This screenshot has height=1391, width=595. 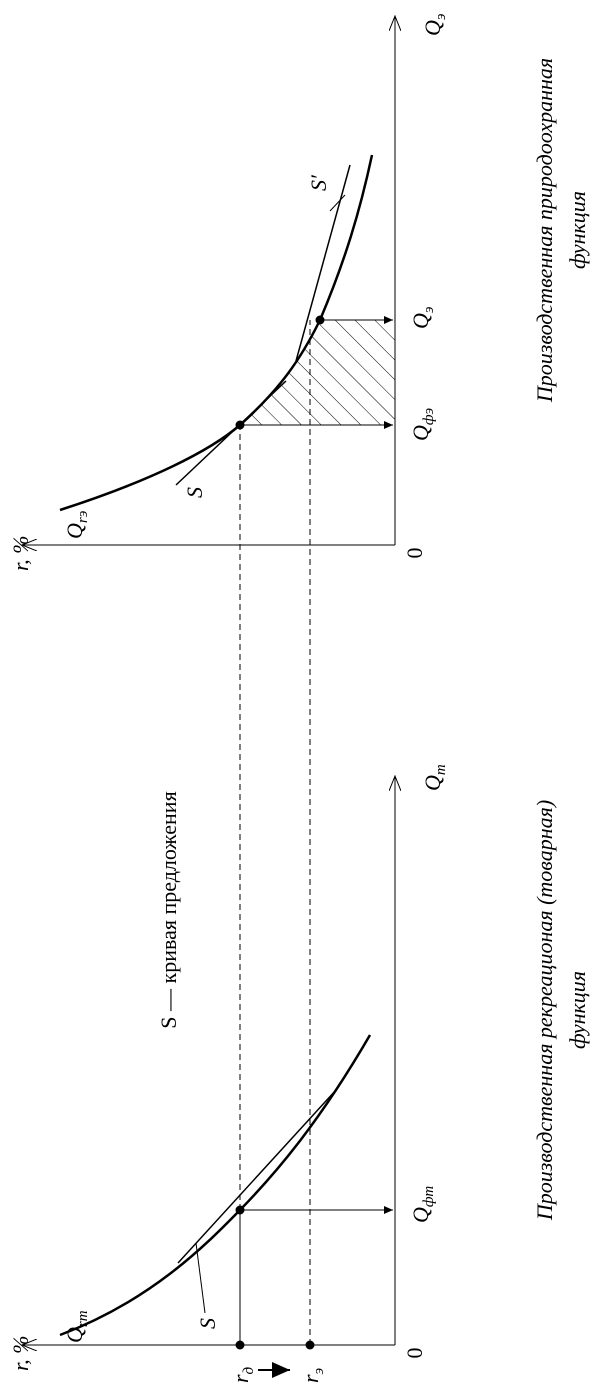 What do you see at coordinates (318, 182) in the screenshot?
I see `tangent-label: S′` at bounding box center [318, 182].